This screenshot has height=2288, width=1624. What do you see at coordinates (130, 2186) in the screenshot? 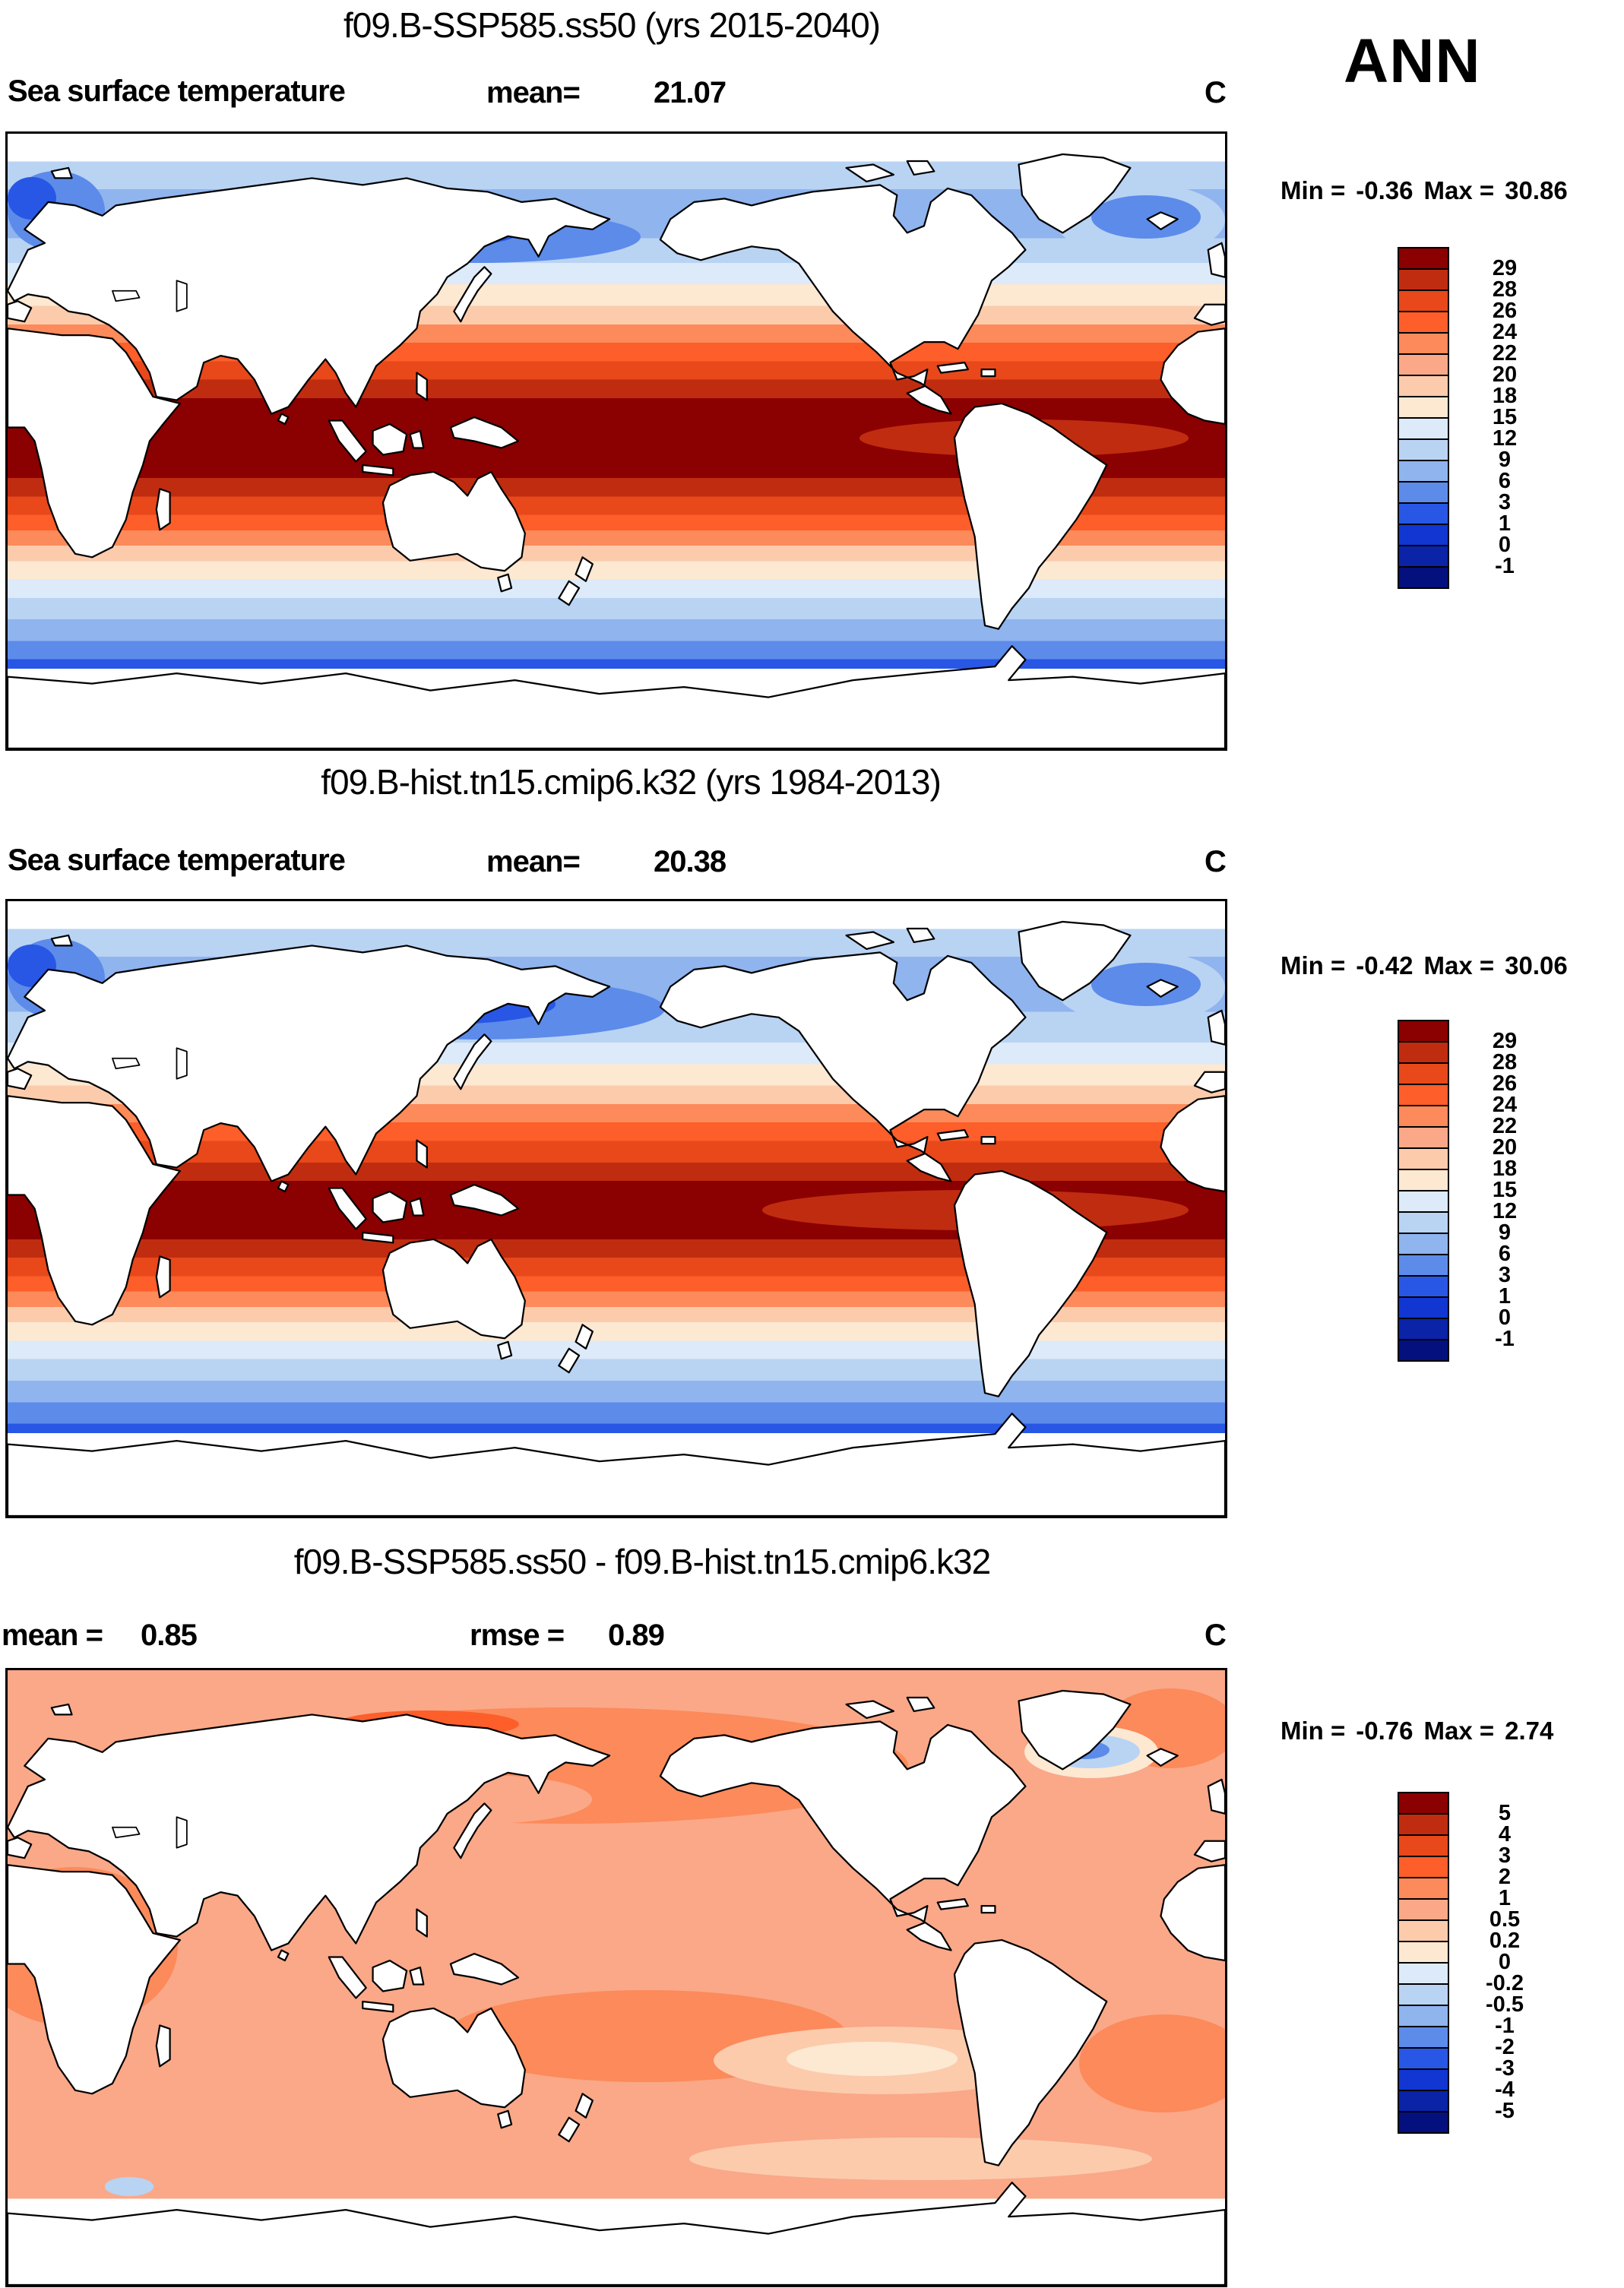
I see `antarctic-cooling-speck` at bounding box center [130, 2186].